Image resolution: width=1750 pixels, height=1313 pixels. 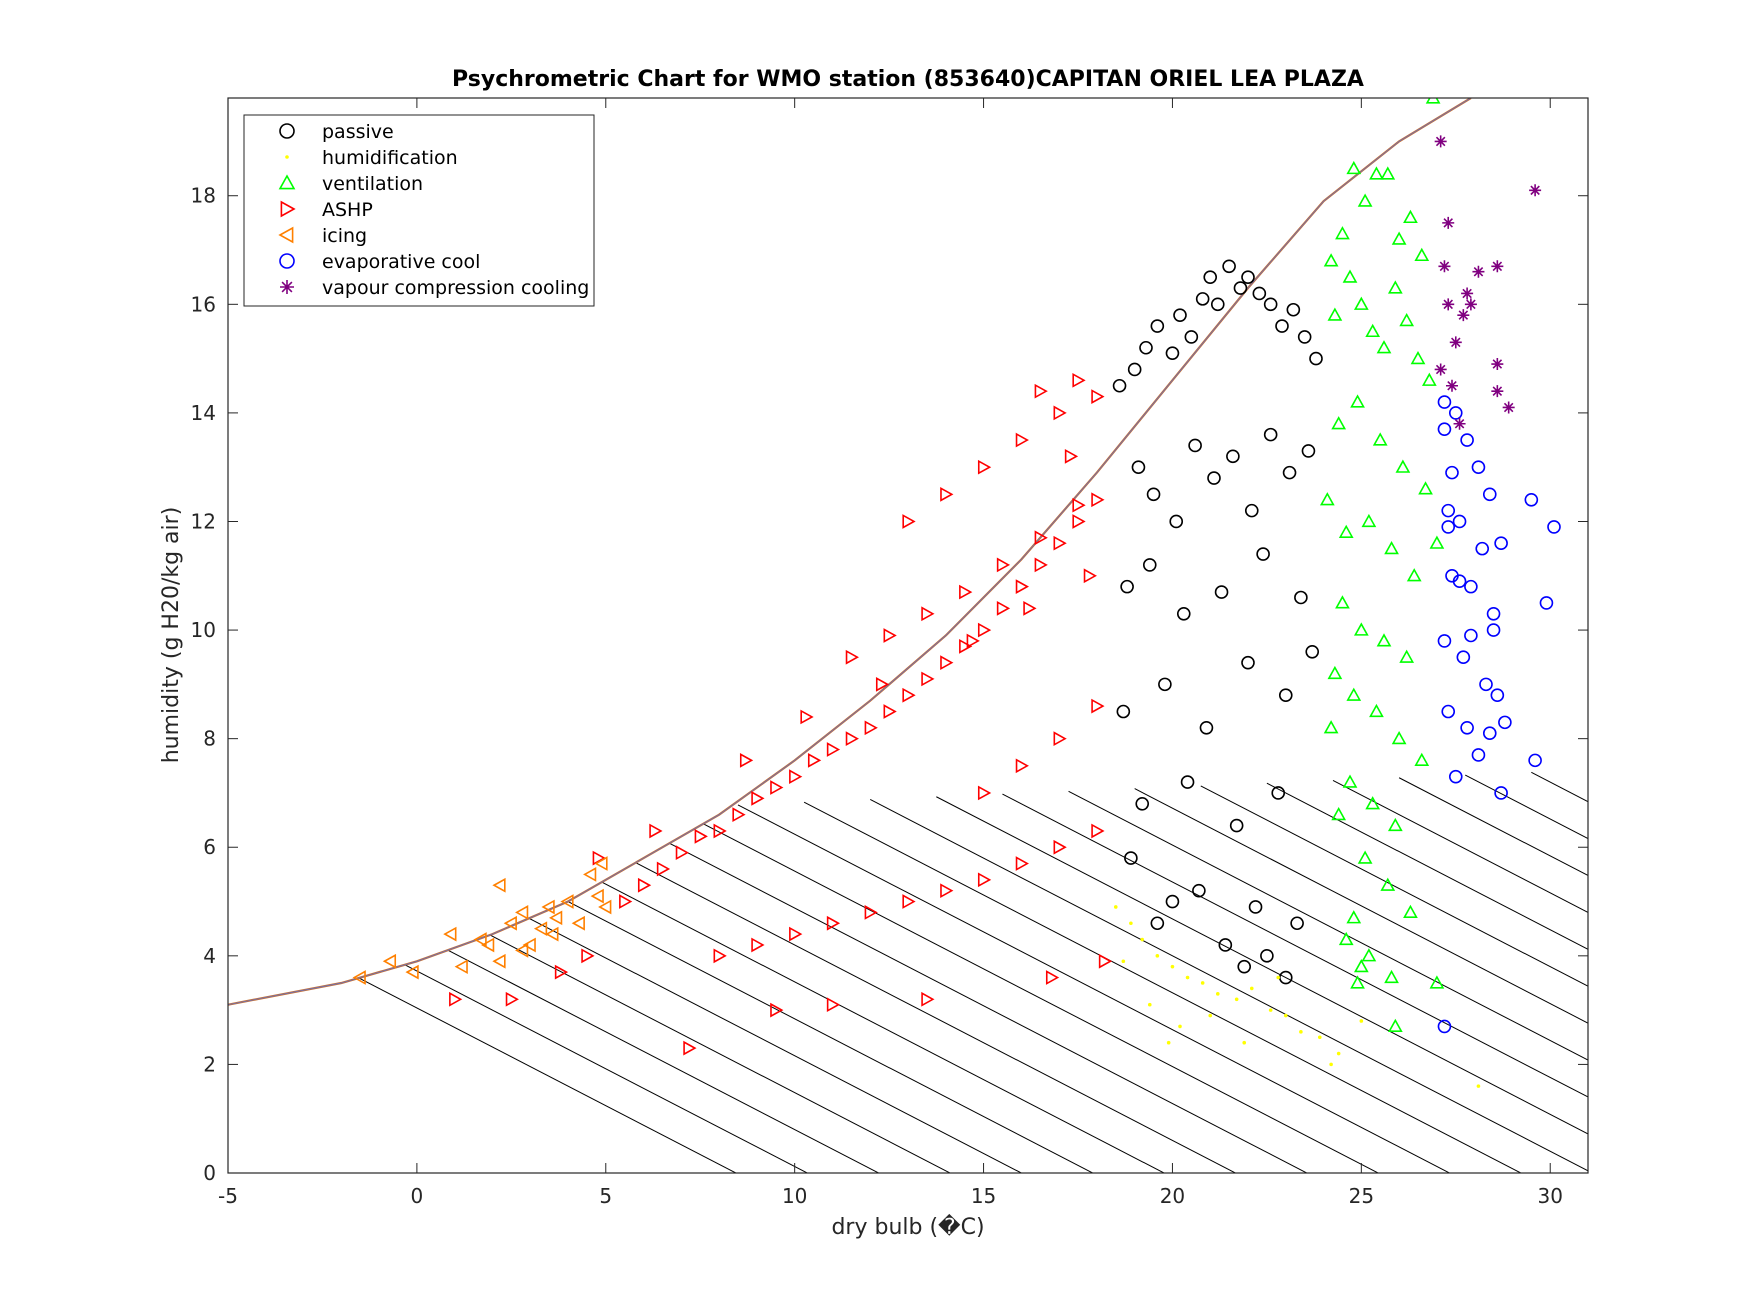 What do you see at coordinates (1499, 714) in the screenshot?
I see `series-evaporative-cool` at bounding box center [1499, 714].